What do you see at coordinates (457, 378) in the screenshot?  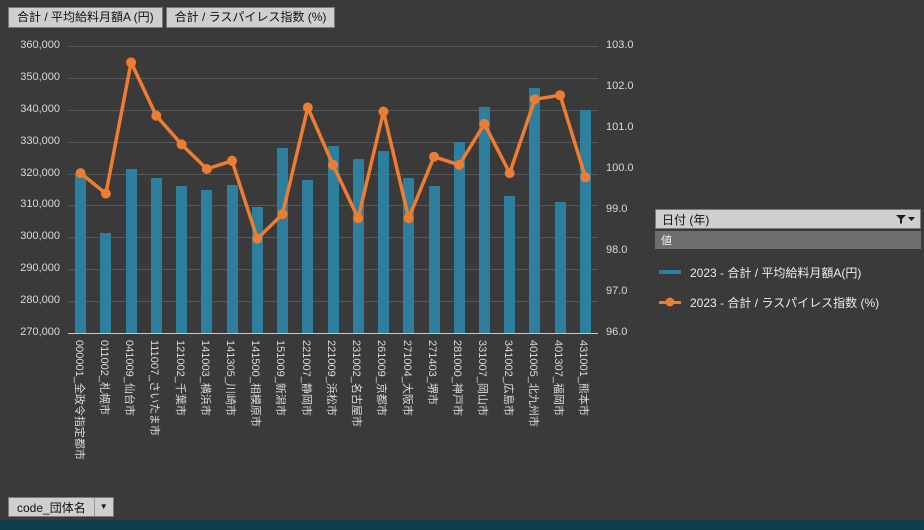 I see `x-axis-tick-label: 281000_神戸市` at bounding box center [457, 378].